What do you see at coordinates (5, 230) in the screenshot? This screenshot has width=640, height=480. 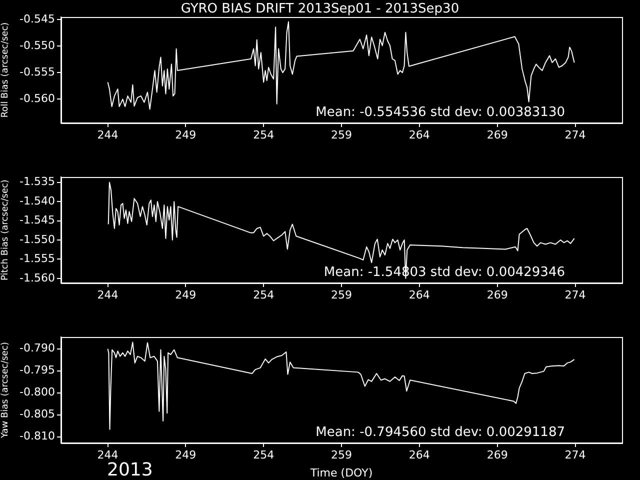 I see `y-axis-title: Pitch Bias (arcsec/sec)` at bounding box center [5, 230].